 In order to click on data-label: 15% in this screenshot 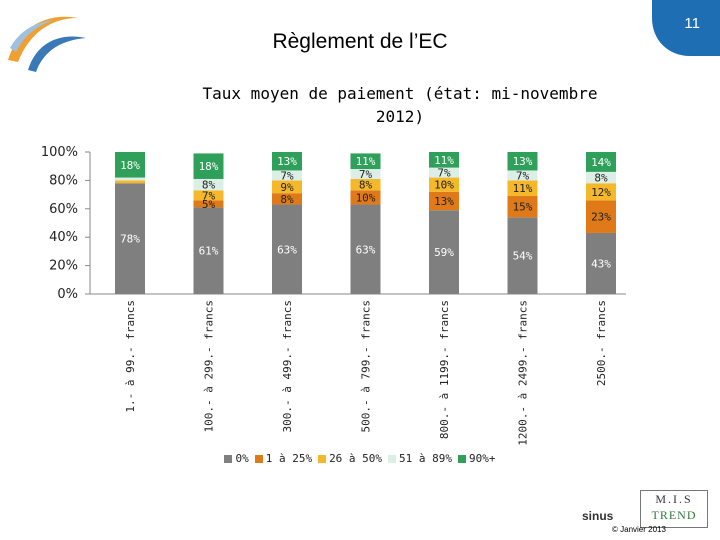, I will do `click(523, 207)`.